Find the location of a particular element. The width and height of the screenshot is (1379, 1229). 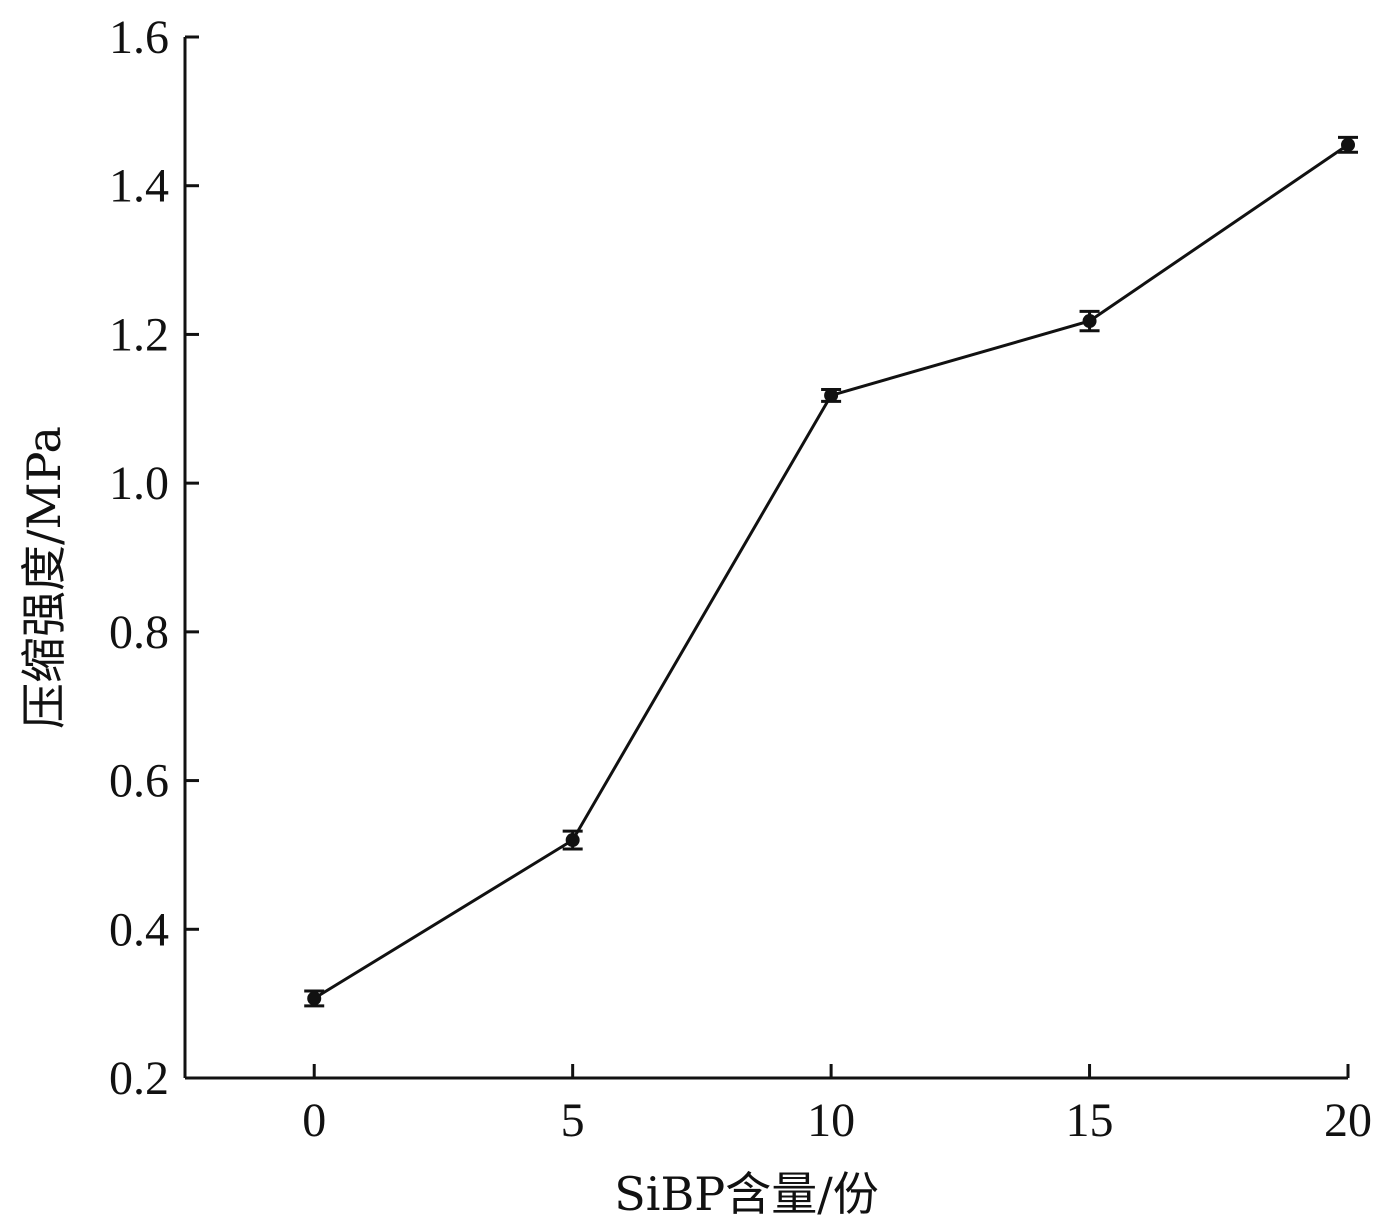

y-tick-label: 1.4 is located at coordinates (139, 186).